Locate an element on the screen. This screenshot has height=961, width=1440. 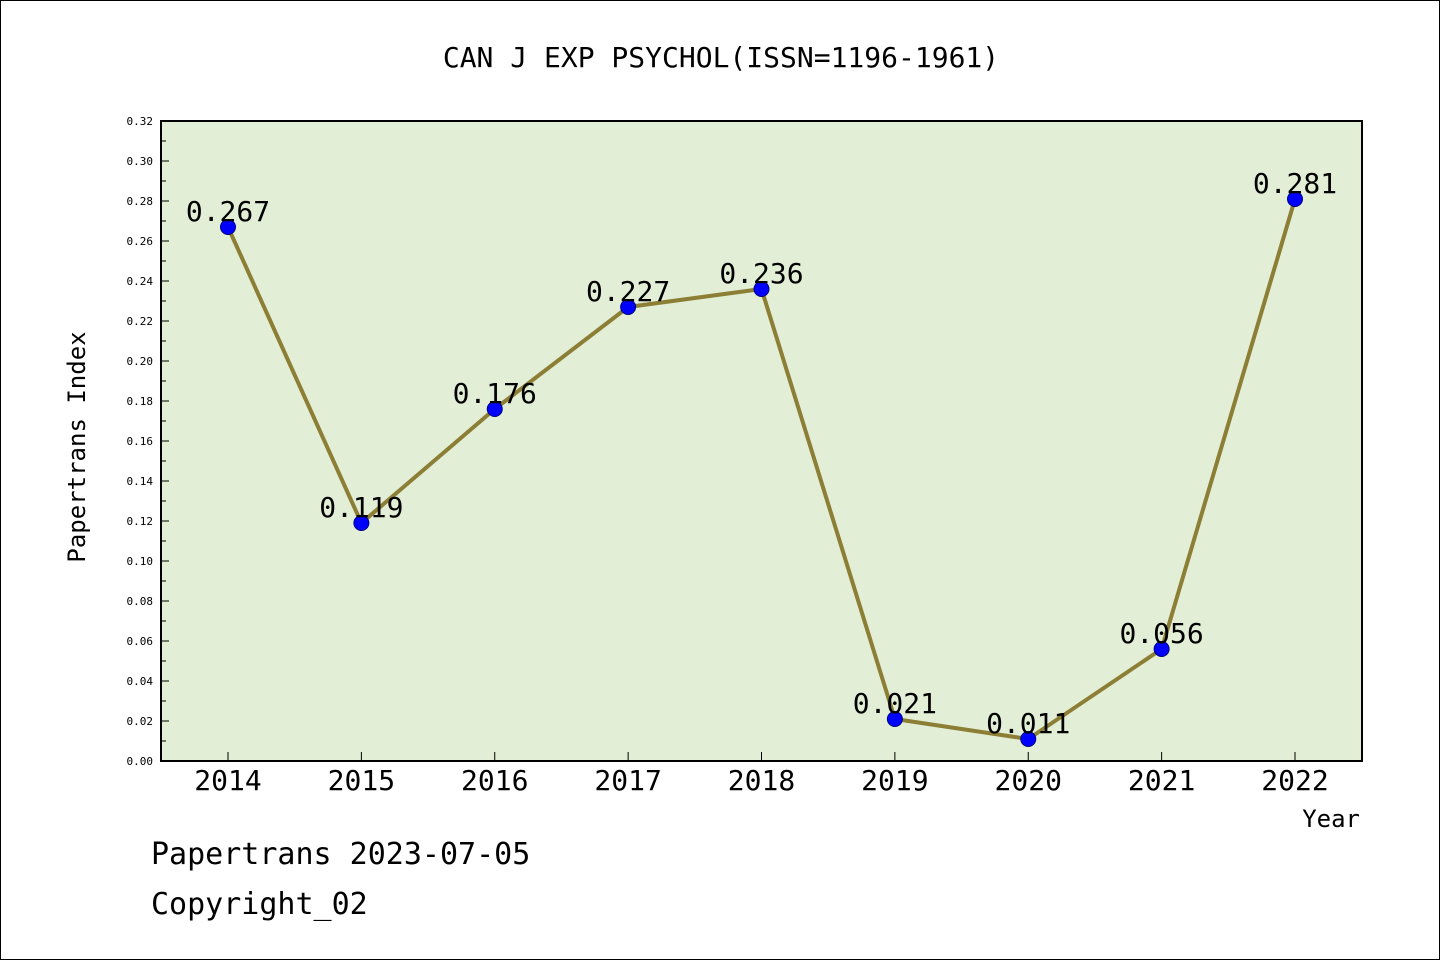
y-tick-label: 0.10 is located at coordinates (140, 561).